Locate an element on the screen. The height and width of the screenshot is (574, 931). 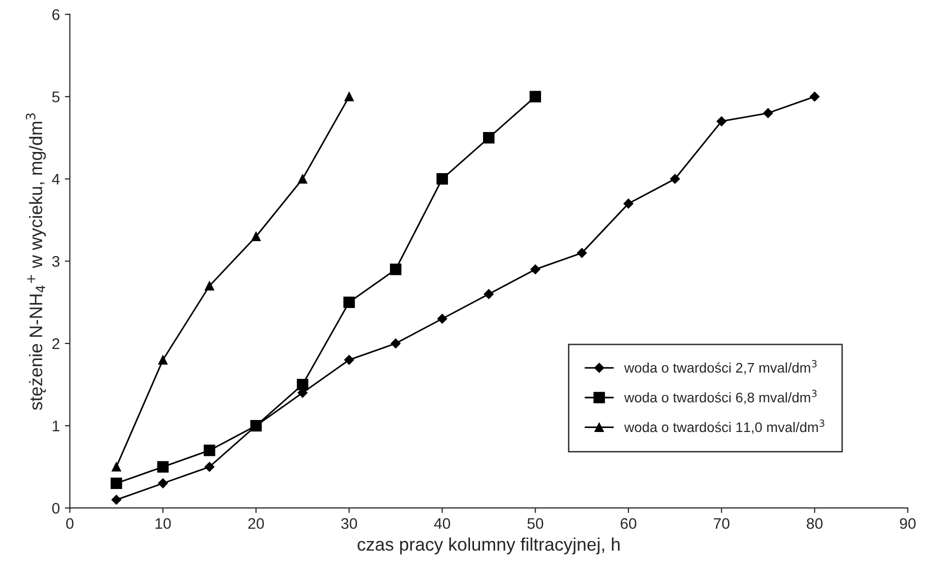
legend-label: woda o twardości 2,7 mval/dm$^{3}$ is located at coordinates (720, 367).